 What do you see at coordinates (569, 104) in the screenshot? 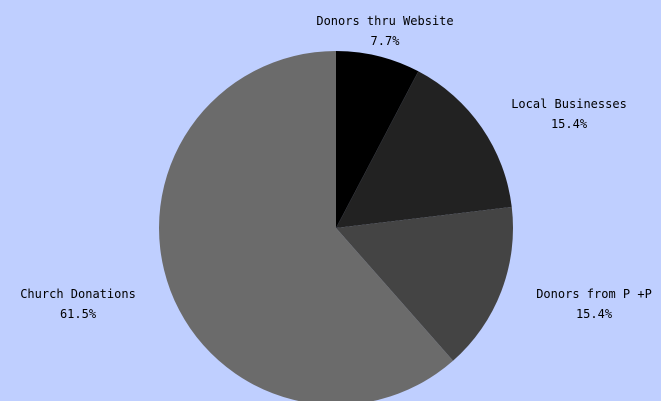
I see `slice-label: Local Businesses` at bounding box center [569, 104].